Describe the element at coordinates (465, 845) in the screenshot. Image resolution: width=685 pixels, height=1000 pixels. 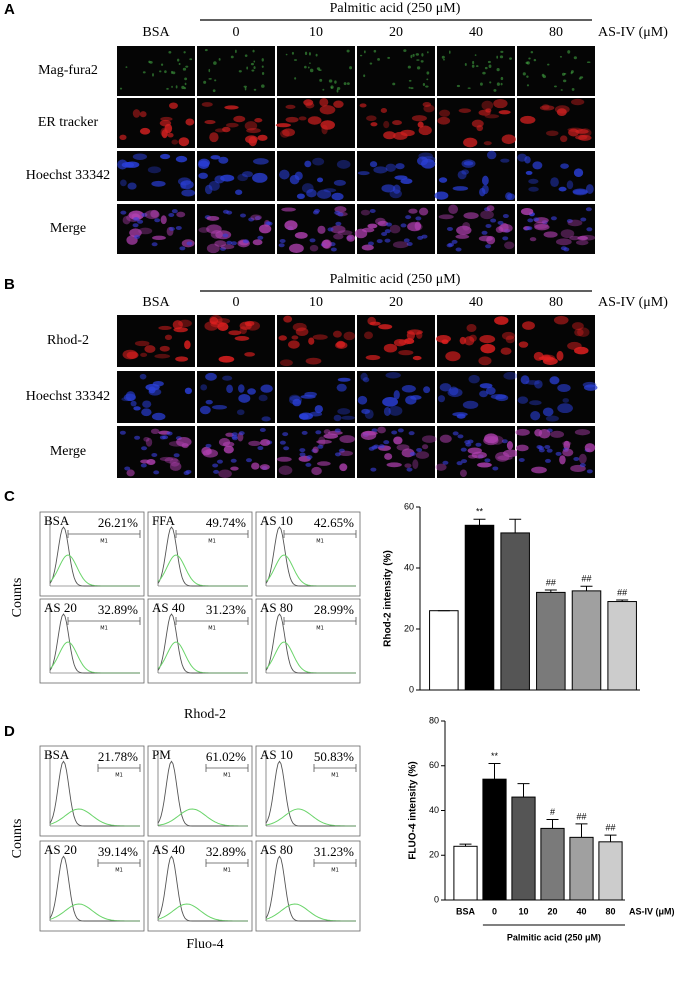
I see `error-bar` at that location.